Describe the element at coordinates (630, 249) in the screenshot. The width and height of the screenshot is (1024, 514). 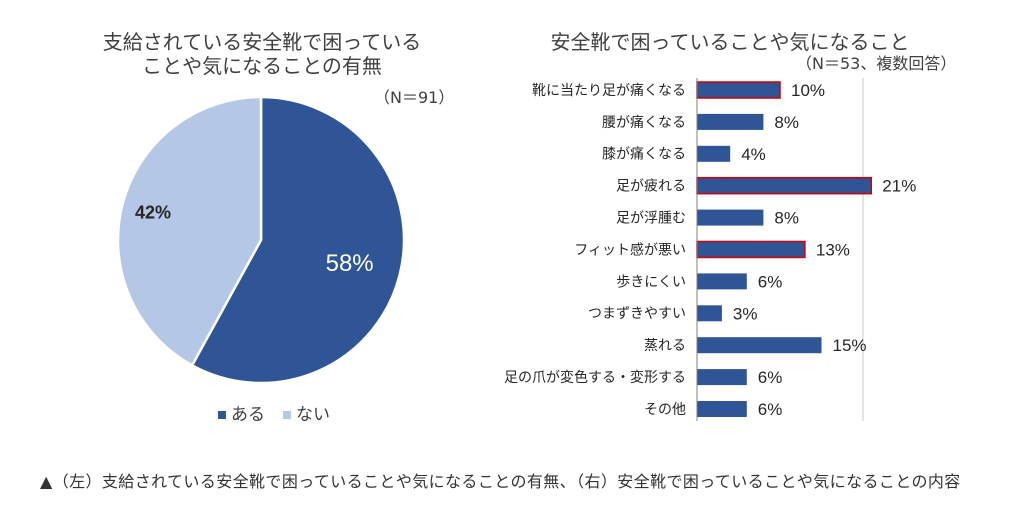
I see `category-label-6: フィット感が悪い` at that location.